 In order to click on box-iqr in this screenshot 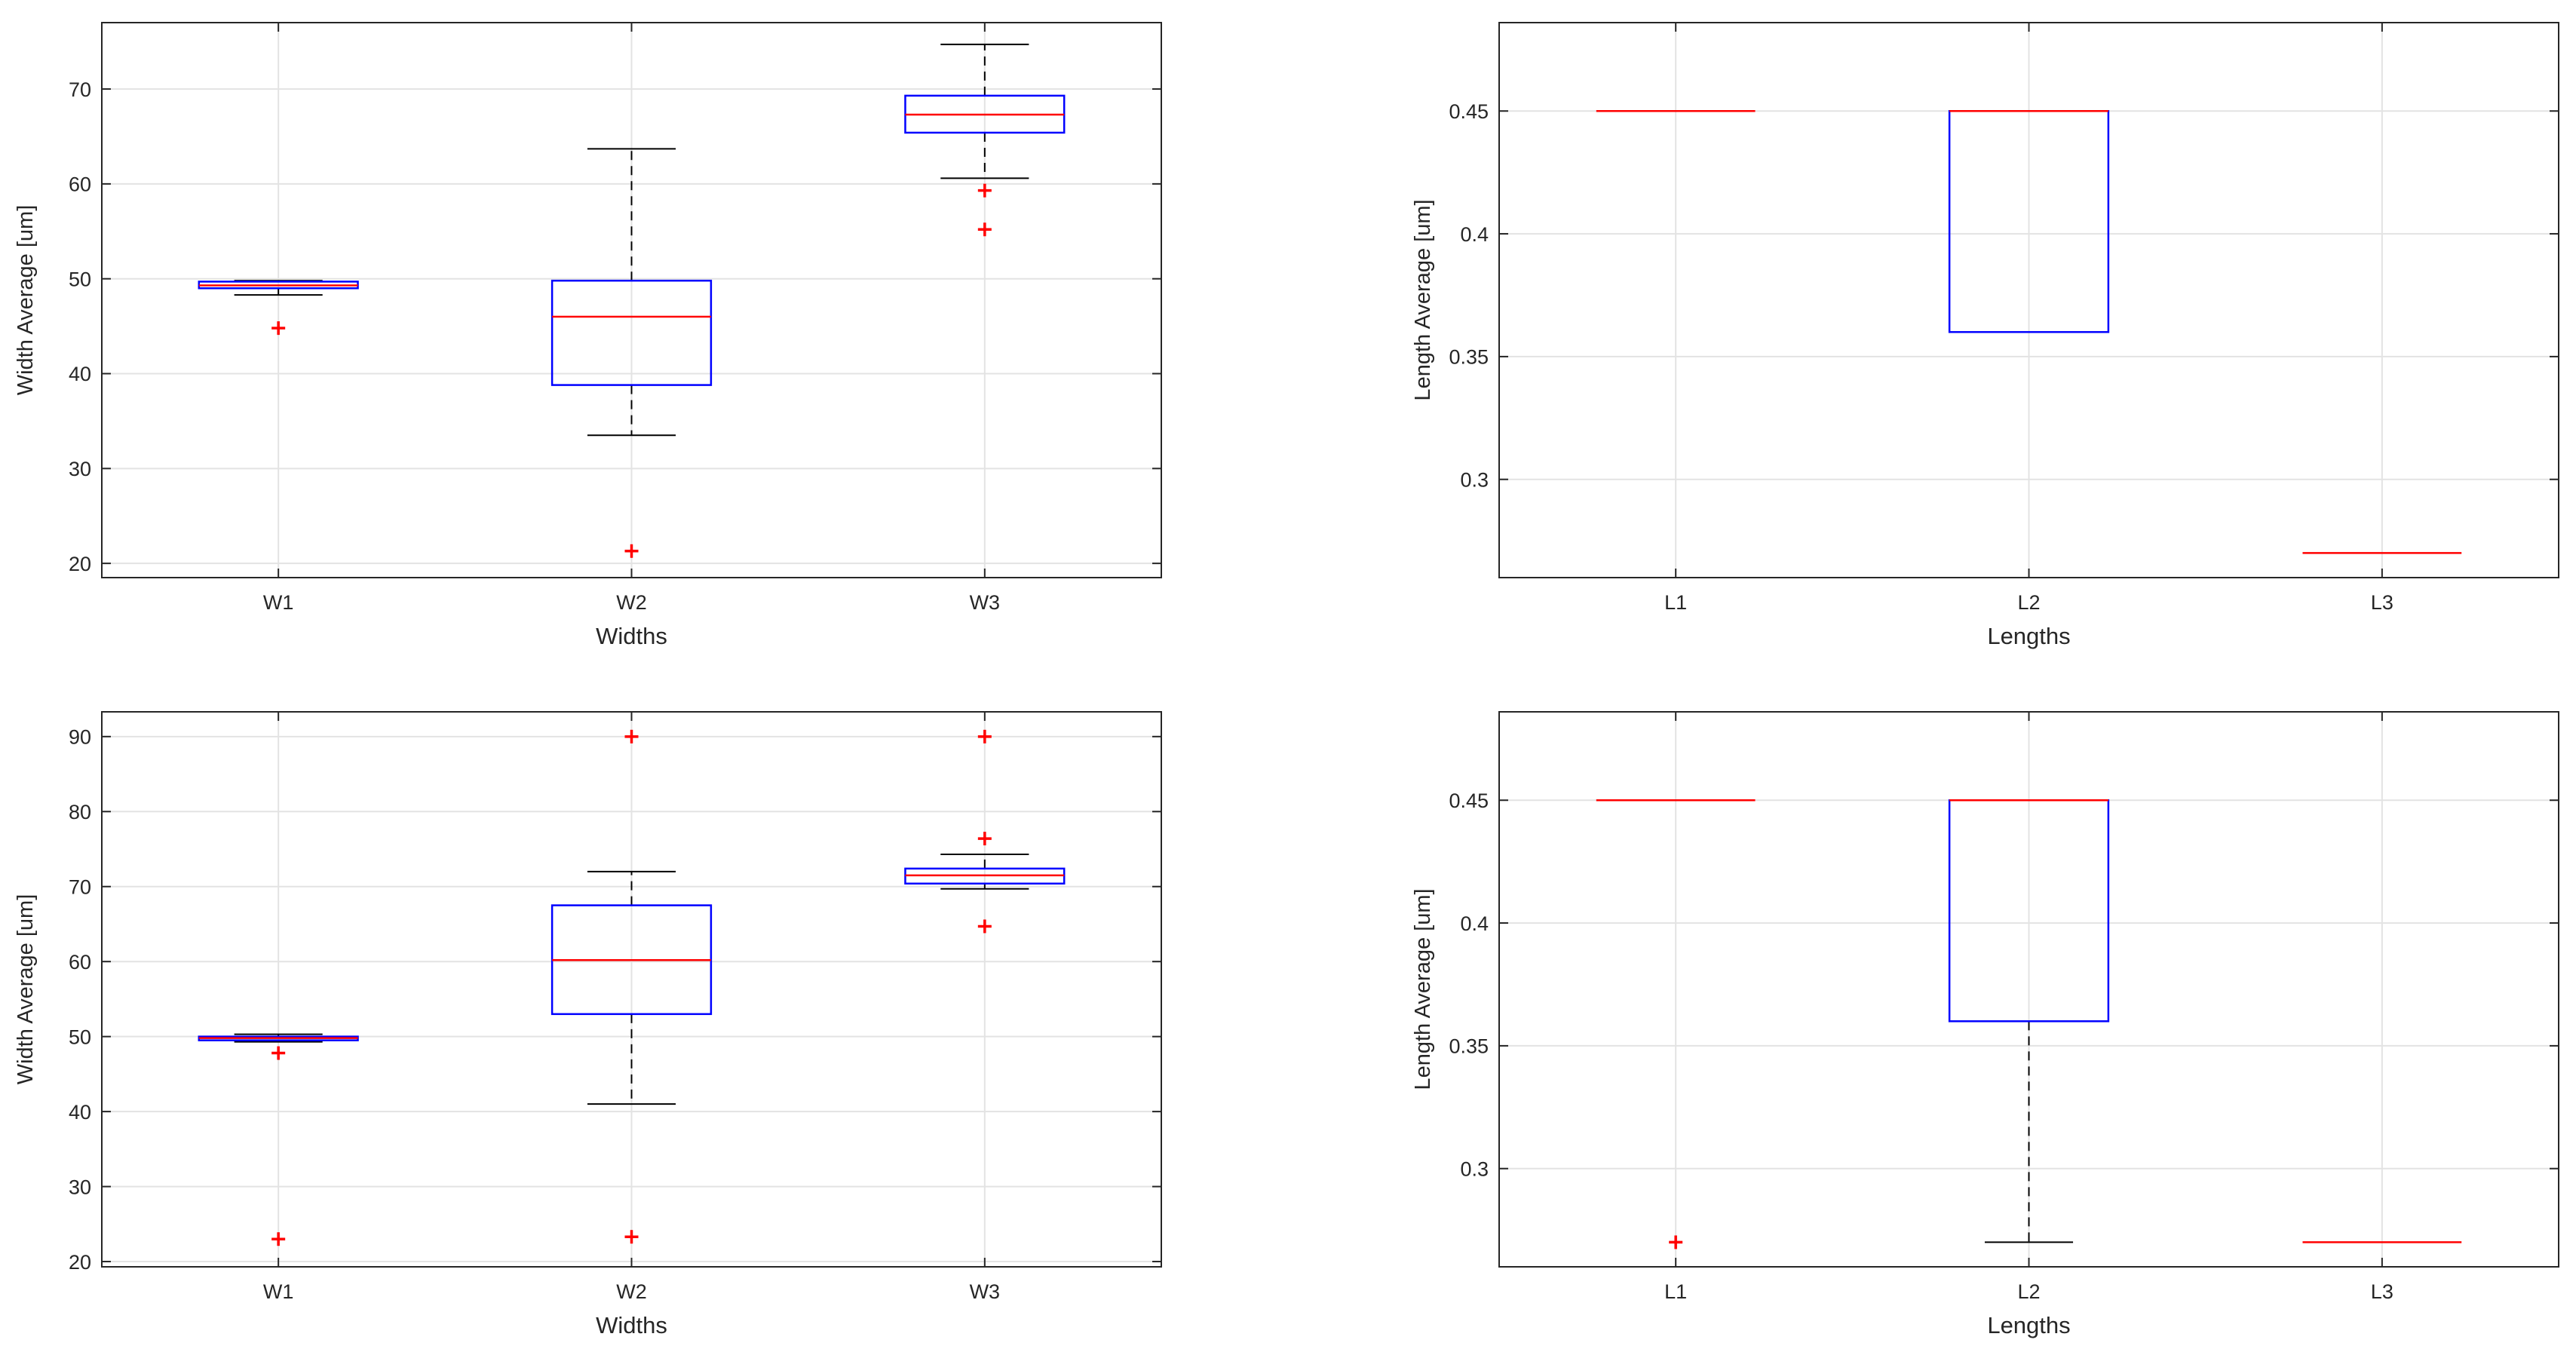, I will do `click(631, 332)`.